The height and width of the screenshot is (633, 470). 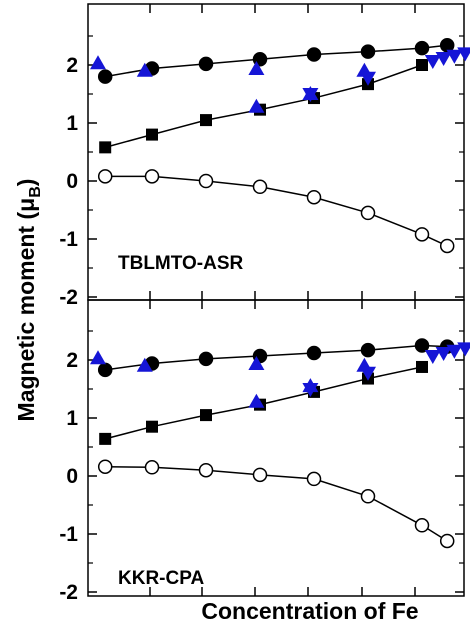 What do you see at coordinates (161, 578) in the screenshot?
I see `panel-label: KKR-CPA` at bounding box center [161, 578].